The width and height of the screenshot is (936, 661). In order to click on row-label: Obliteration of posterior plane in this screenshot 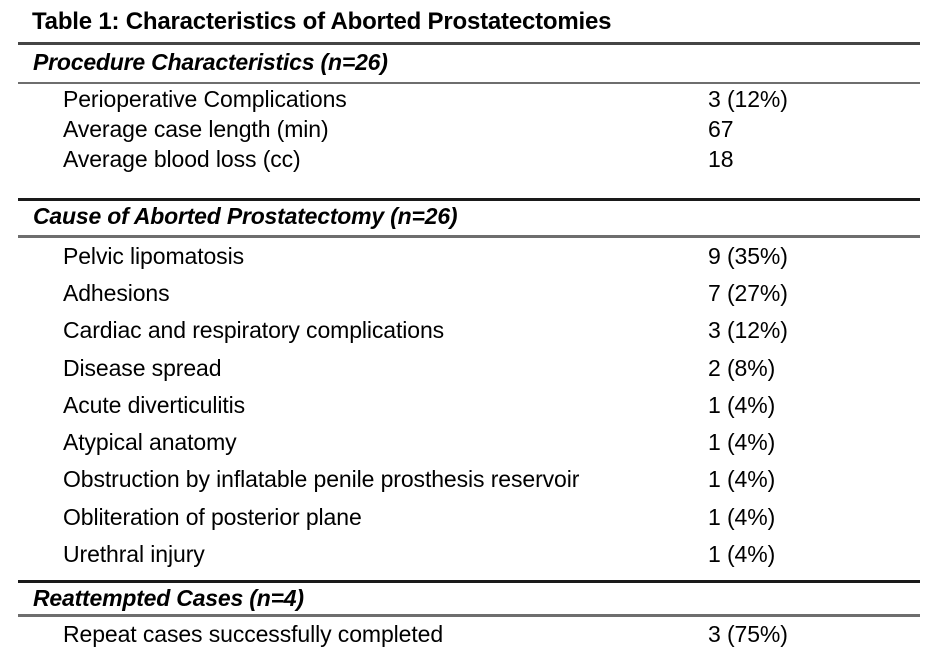, I will do `click(212, 516)`.